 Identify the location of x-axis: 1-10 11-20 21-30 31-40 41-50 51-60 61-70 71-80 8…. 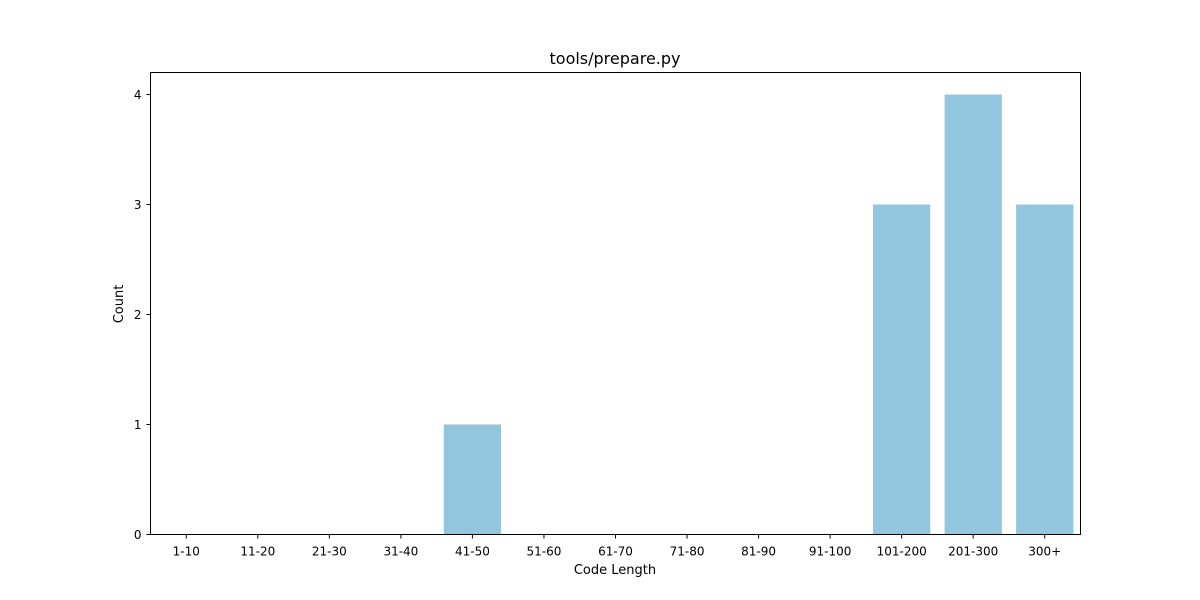
(617, 546).